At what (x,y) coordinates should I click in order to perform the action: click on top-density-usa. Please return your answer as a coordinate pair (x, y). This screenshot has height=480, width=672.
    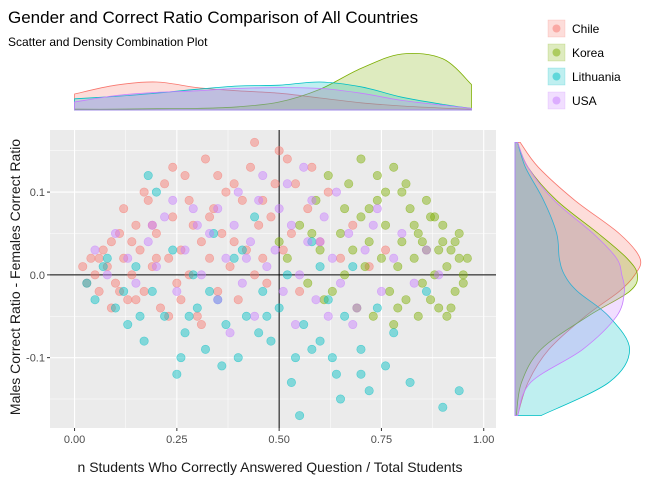
    Looking at the image, I should click on (273, 99).